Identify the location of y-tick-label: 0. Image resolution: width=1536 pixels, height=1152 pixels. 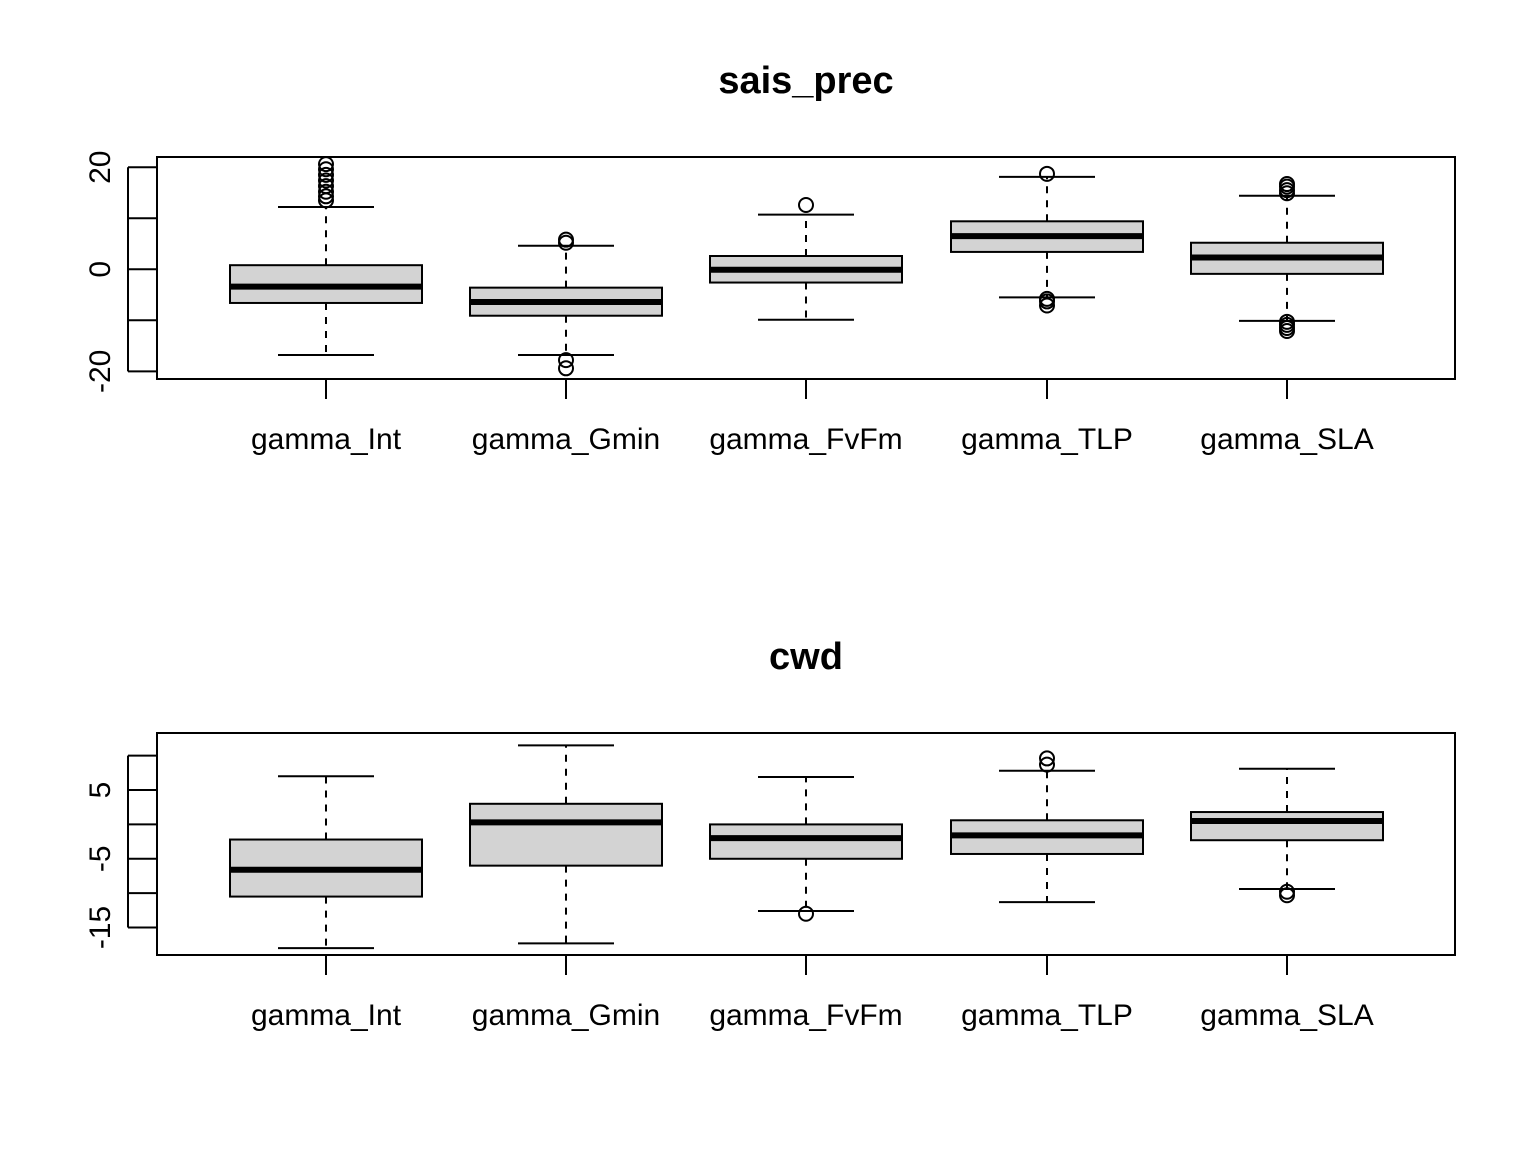
(100, 269).